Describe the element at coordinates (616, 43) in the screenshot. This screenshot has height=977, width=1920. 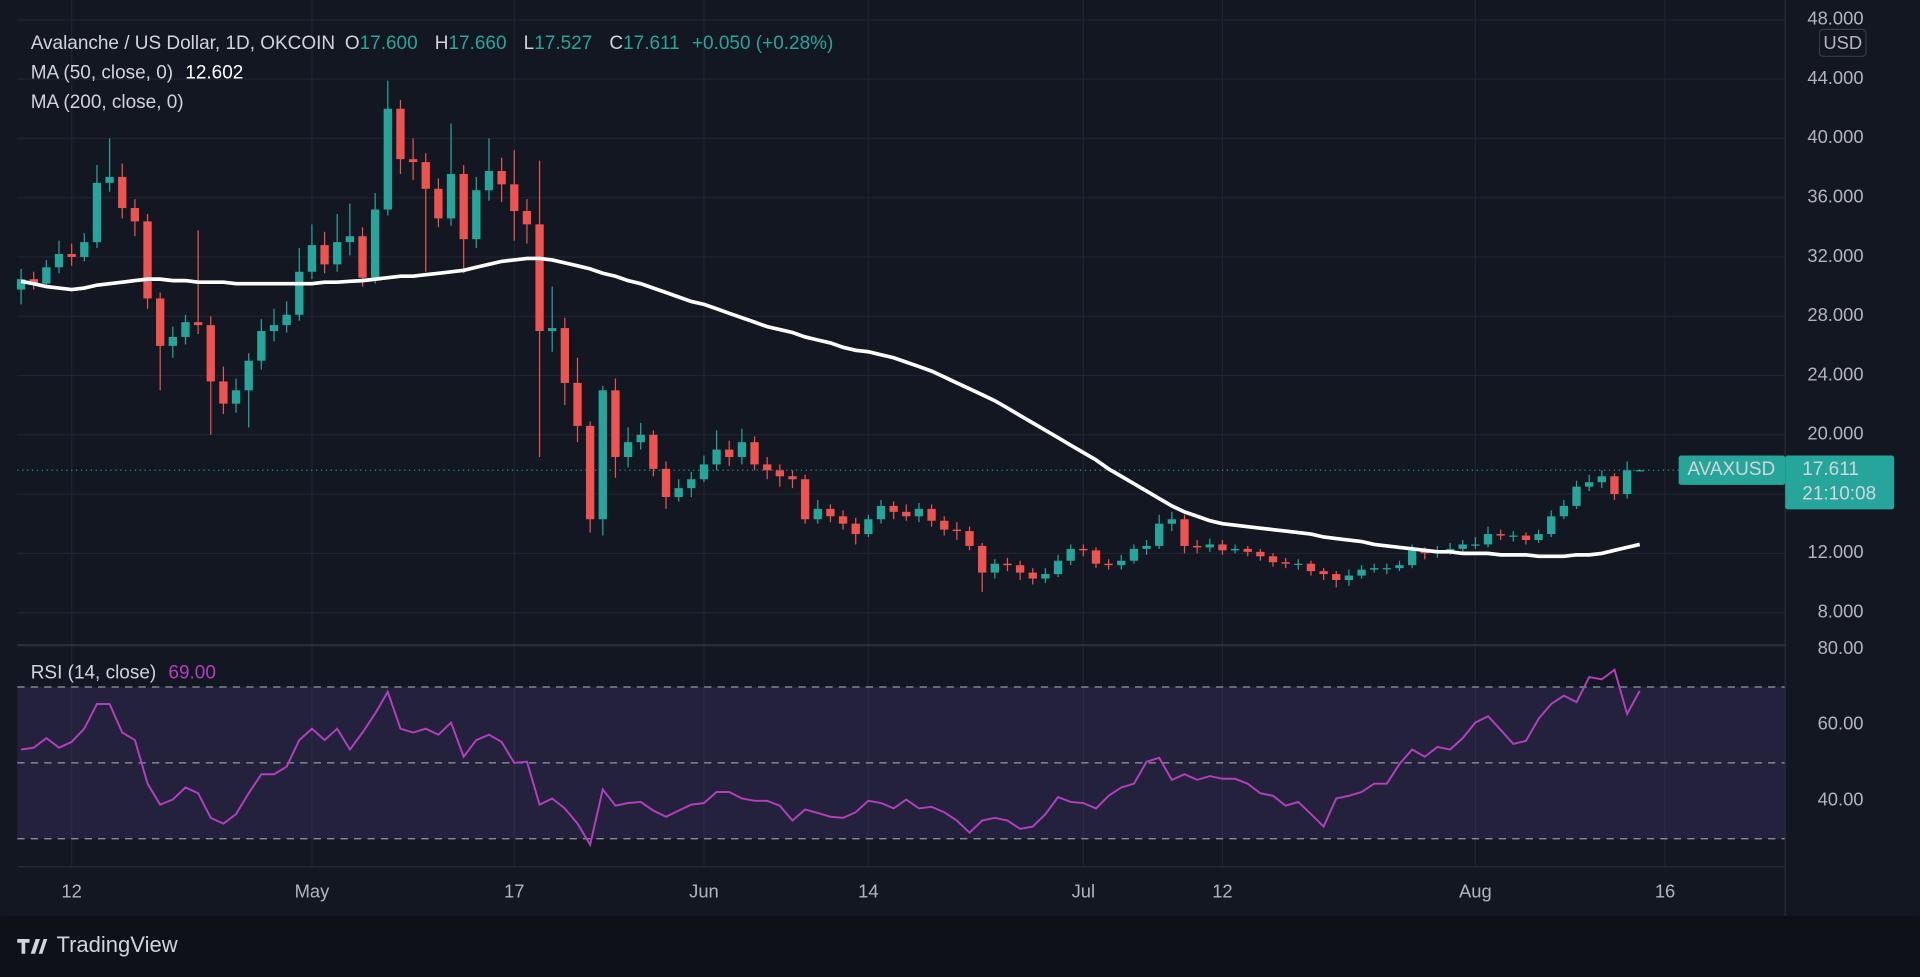
I see `ohlc-key: C` at that location.